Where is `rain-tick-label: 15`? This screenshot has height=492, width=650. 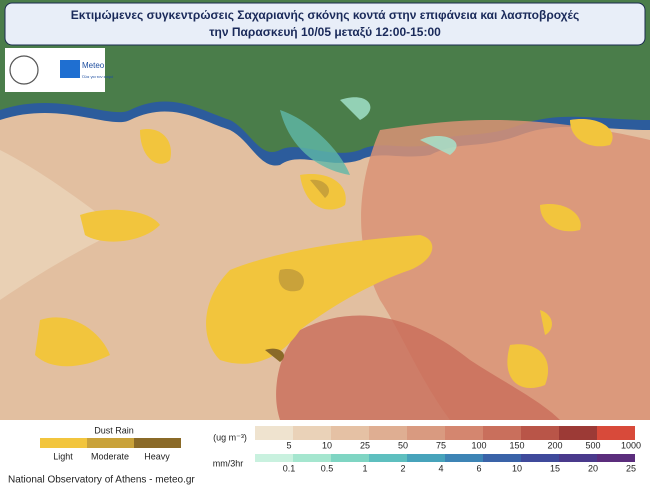 rain-tick-label: 15 is located at coordinates (555, 468).